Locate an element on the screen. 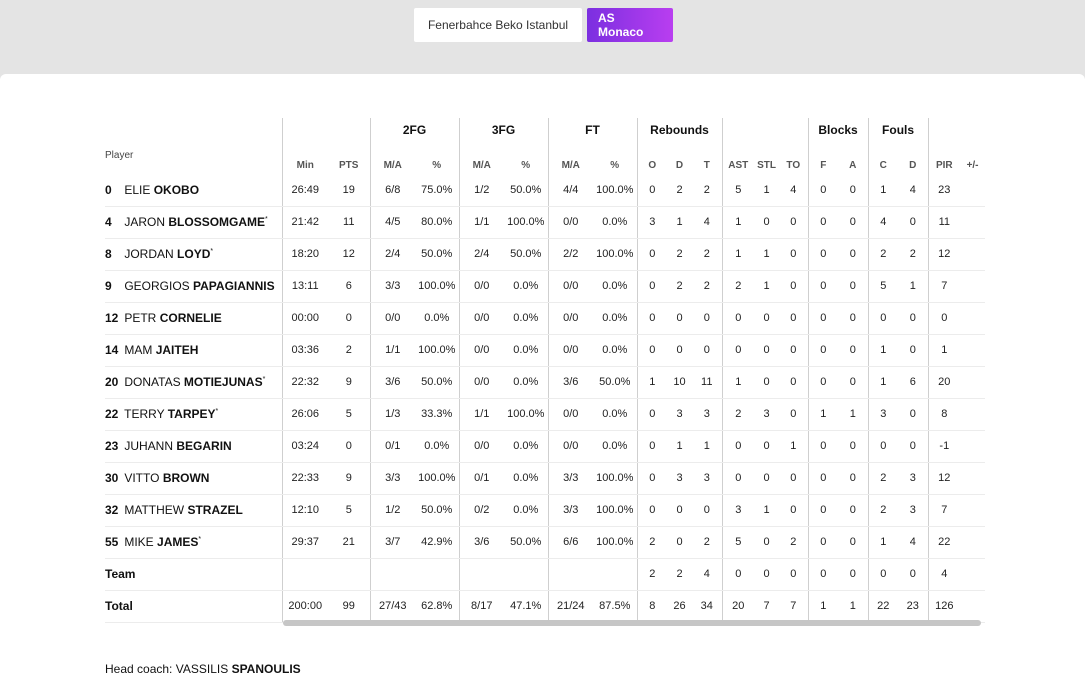 The image size is (1085, 682). stat-fg3p: 0.0% is located at coordinates (526, 350).